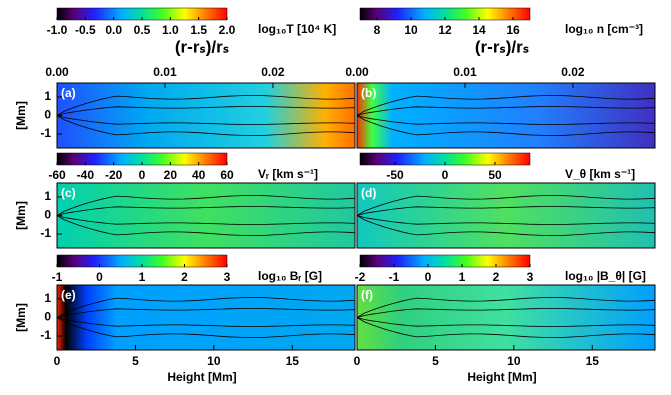 The height and width of the screenshot is (395, 671). Describe the element at coordinates (395, 175) in the screenshot. I see `colorbar-tick-label: -50` at that location.